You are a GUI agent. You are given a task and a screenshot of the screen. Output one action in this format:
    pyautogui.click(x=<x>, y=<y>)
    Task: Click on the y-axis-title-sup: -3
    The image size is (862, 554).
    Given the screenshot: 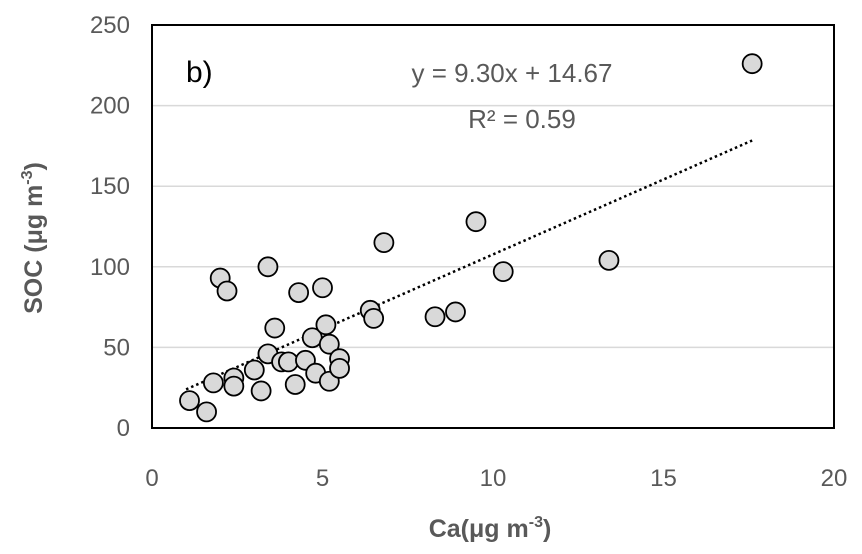 What is the action you would take?
    pyautogui.click(x=27, y=177)
    